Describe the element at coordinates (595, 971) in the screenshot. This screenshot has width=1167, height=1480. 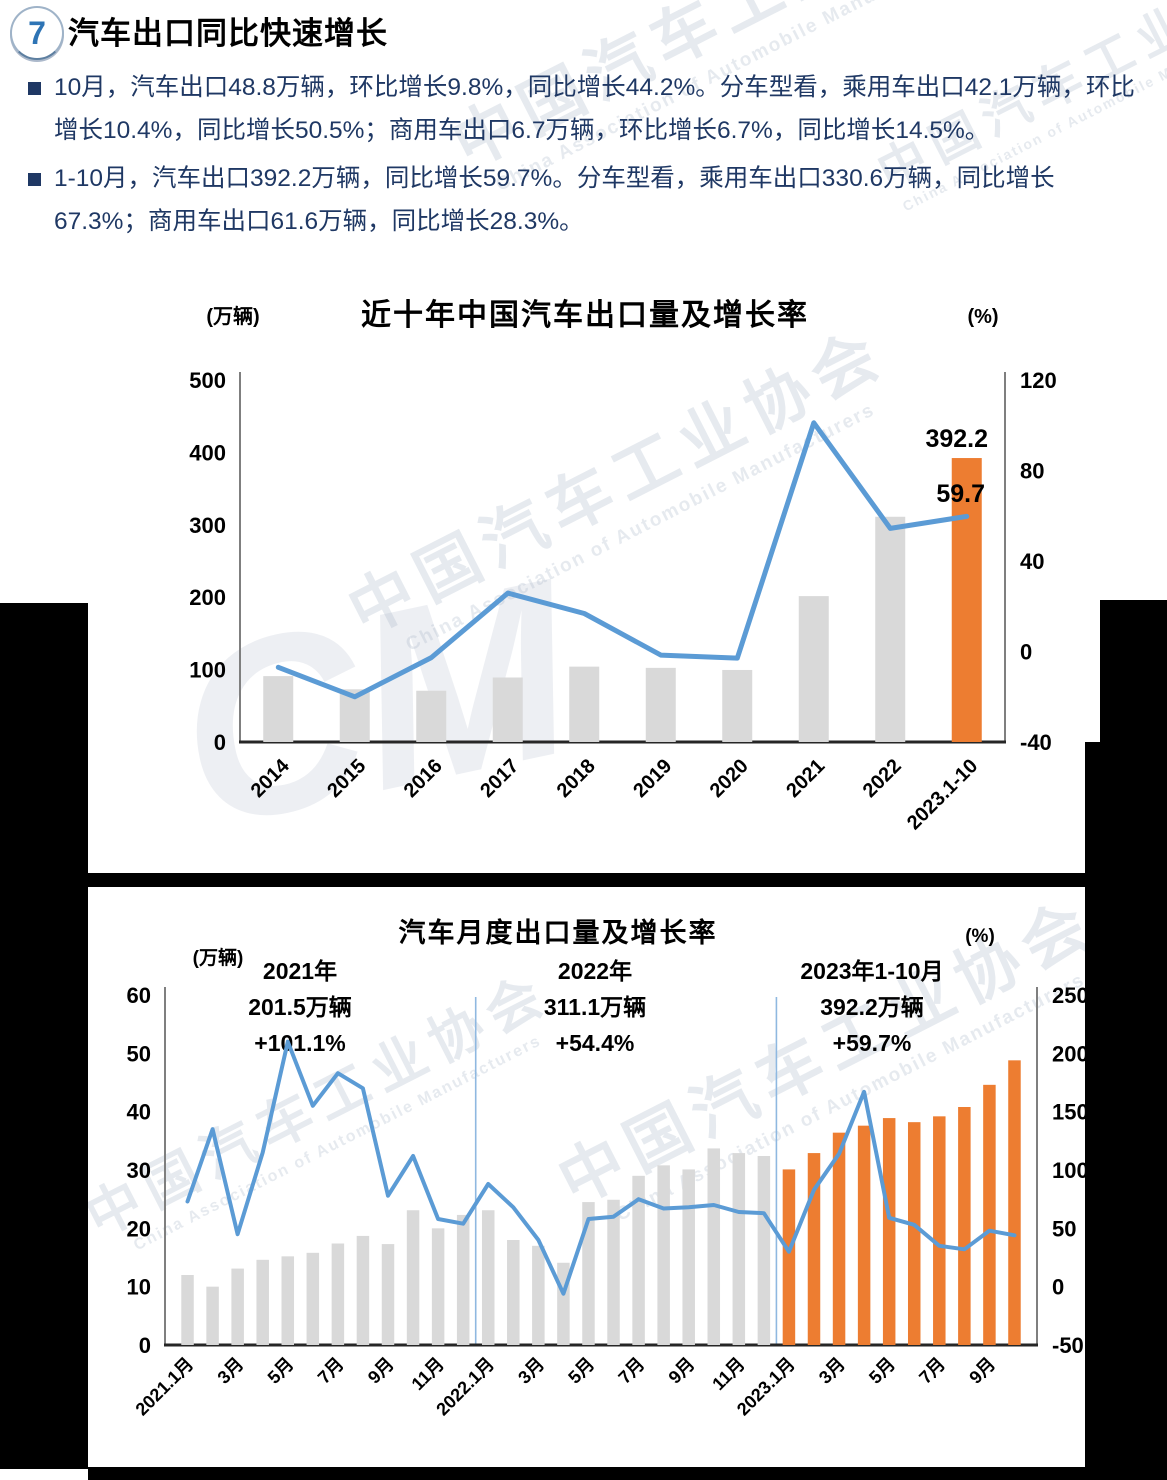
I see `svg-text: 2022年` at that location.